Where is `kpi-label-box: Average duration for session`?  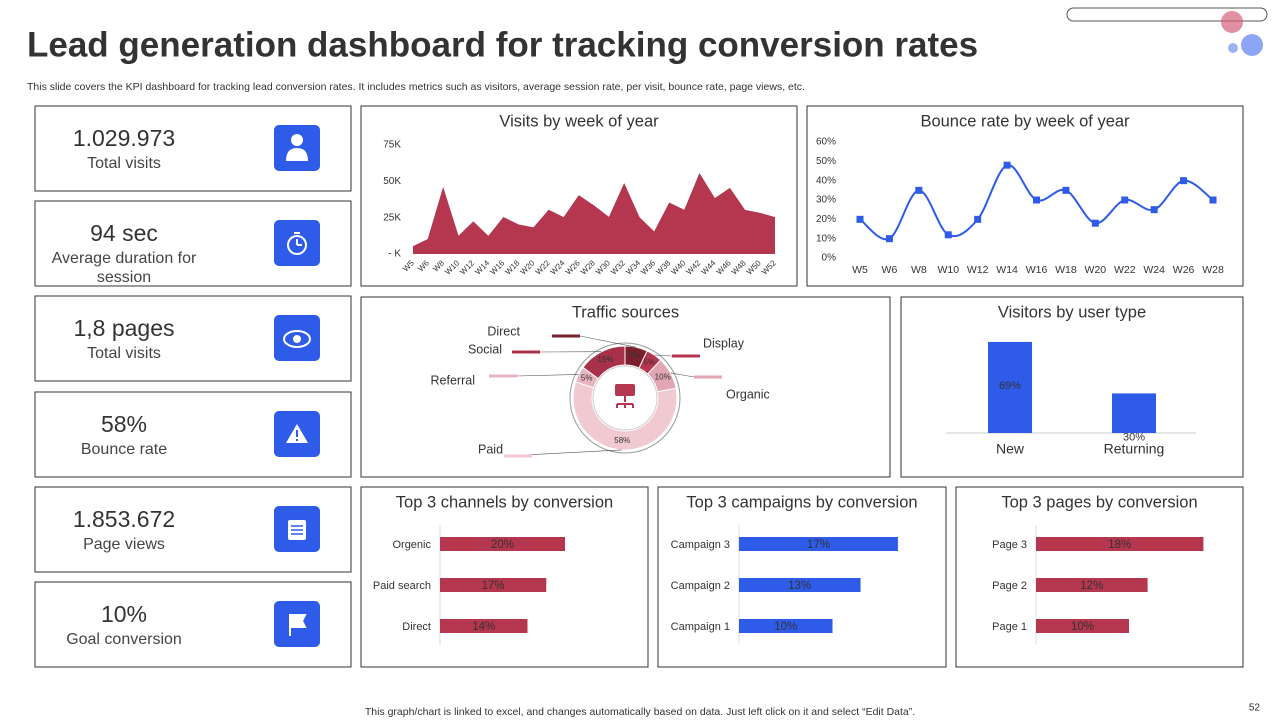 kpi-label-box: Average duration for session is located at coordinates (124, 268).